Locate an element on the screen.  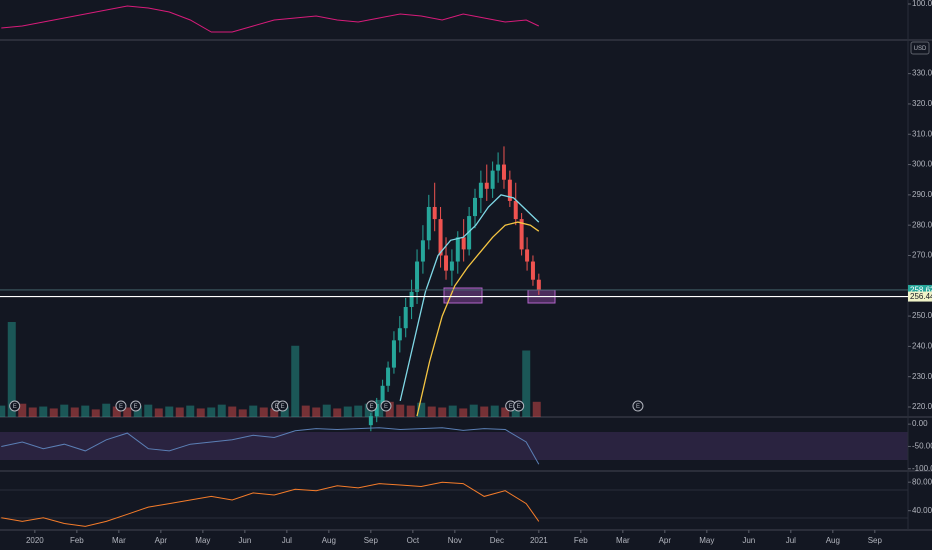
rsi-band is located at coordinates (454, 446).